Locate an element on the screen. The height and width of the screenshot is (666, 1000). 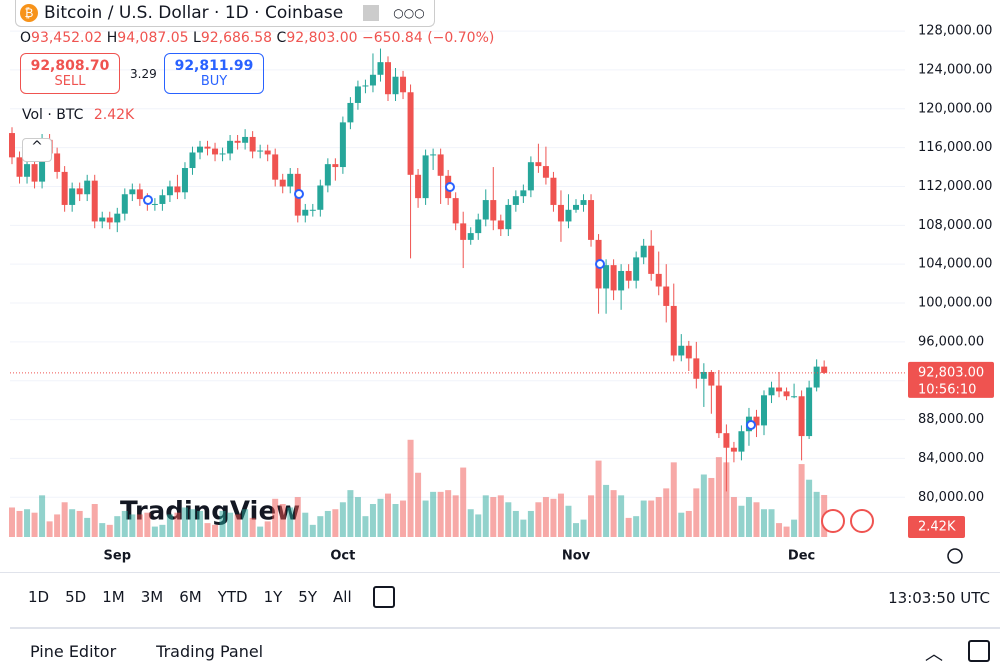
range-button: 5Y is located at coordinates (308, 597).